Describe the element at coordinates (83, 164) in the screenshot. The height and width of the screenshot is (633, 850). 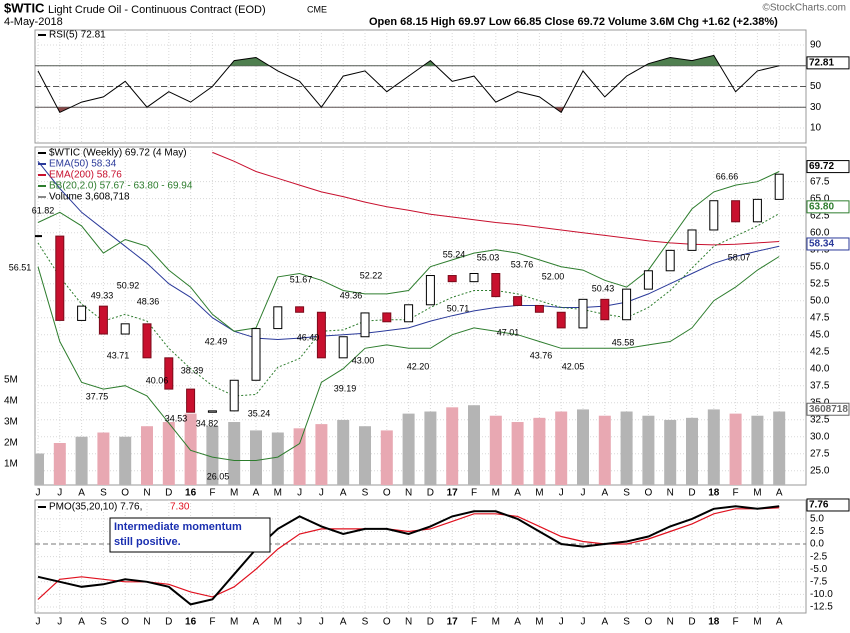
I see `legend-label: EMA(50) 58.34` at that location.